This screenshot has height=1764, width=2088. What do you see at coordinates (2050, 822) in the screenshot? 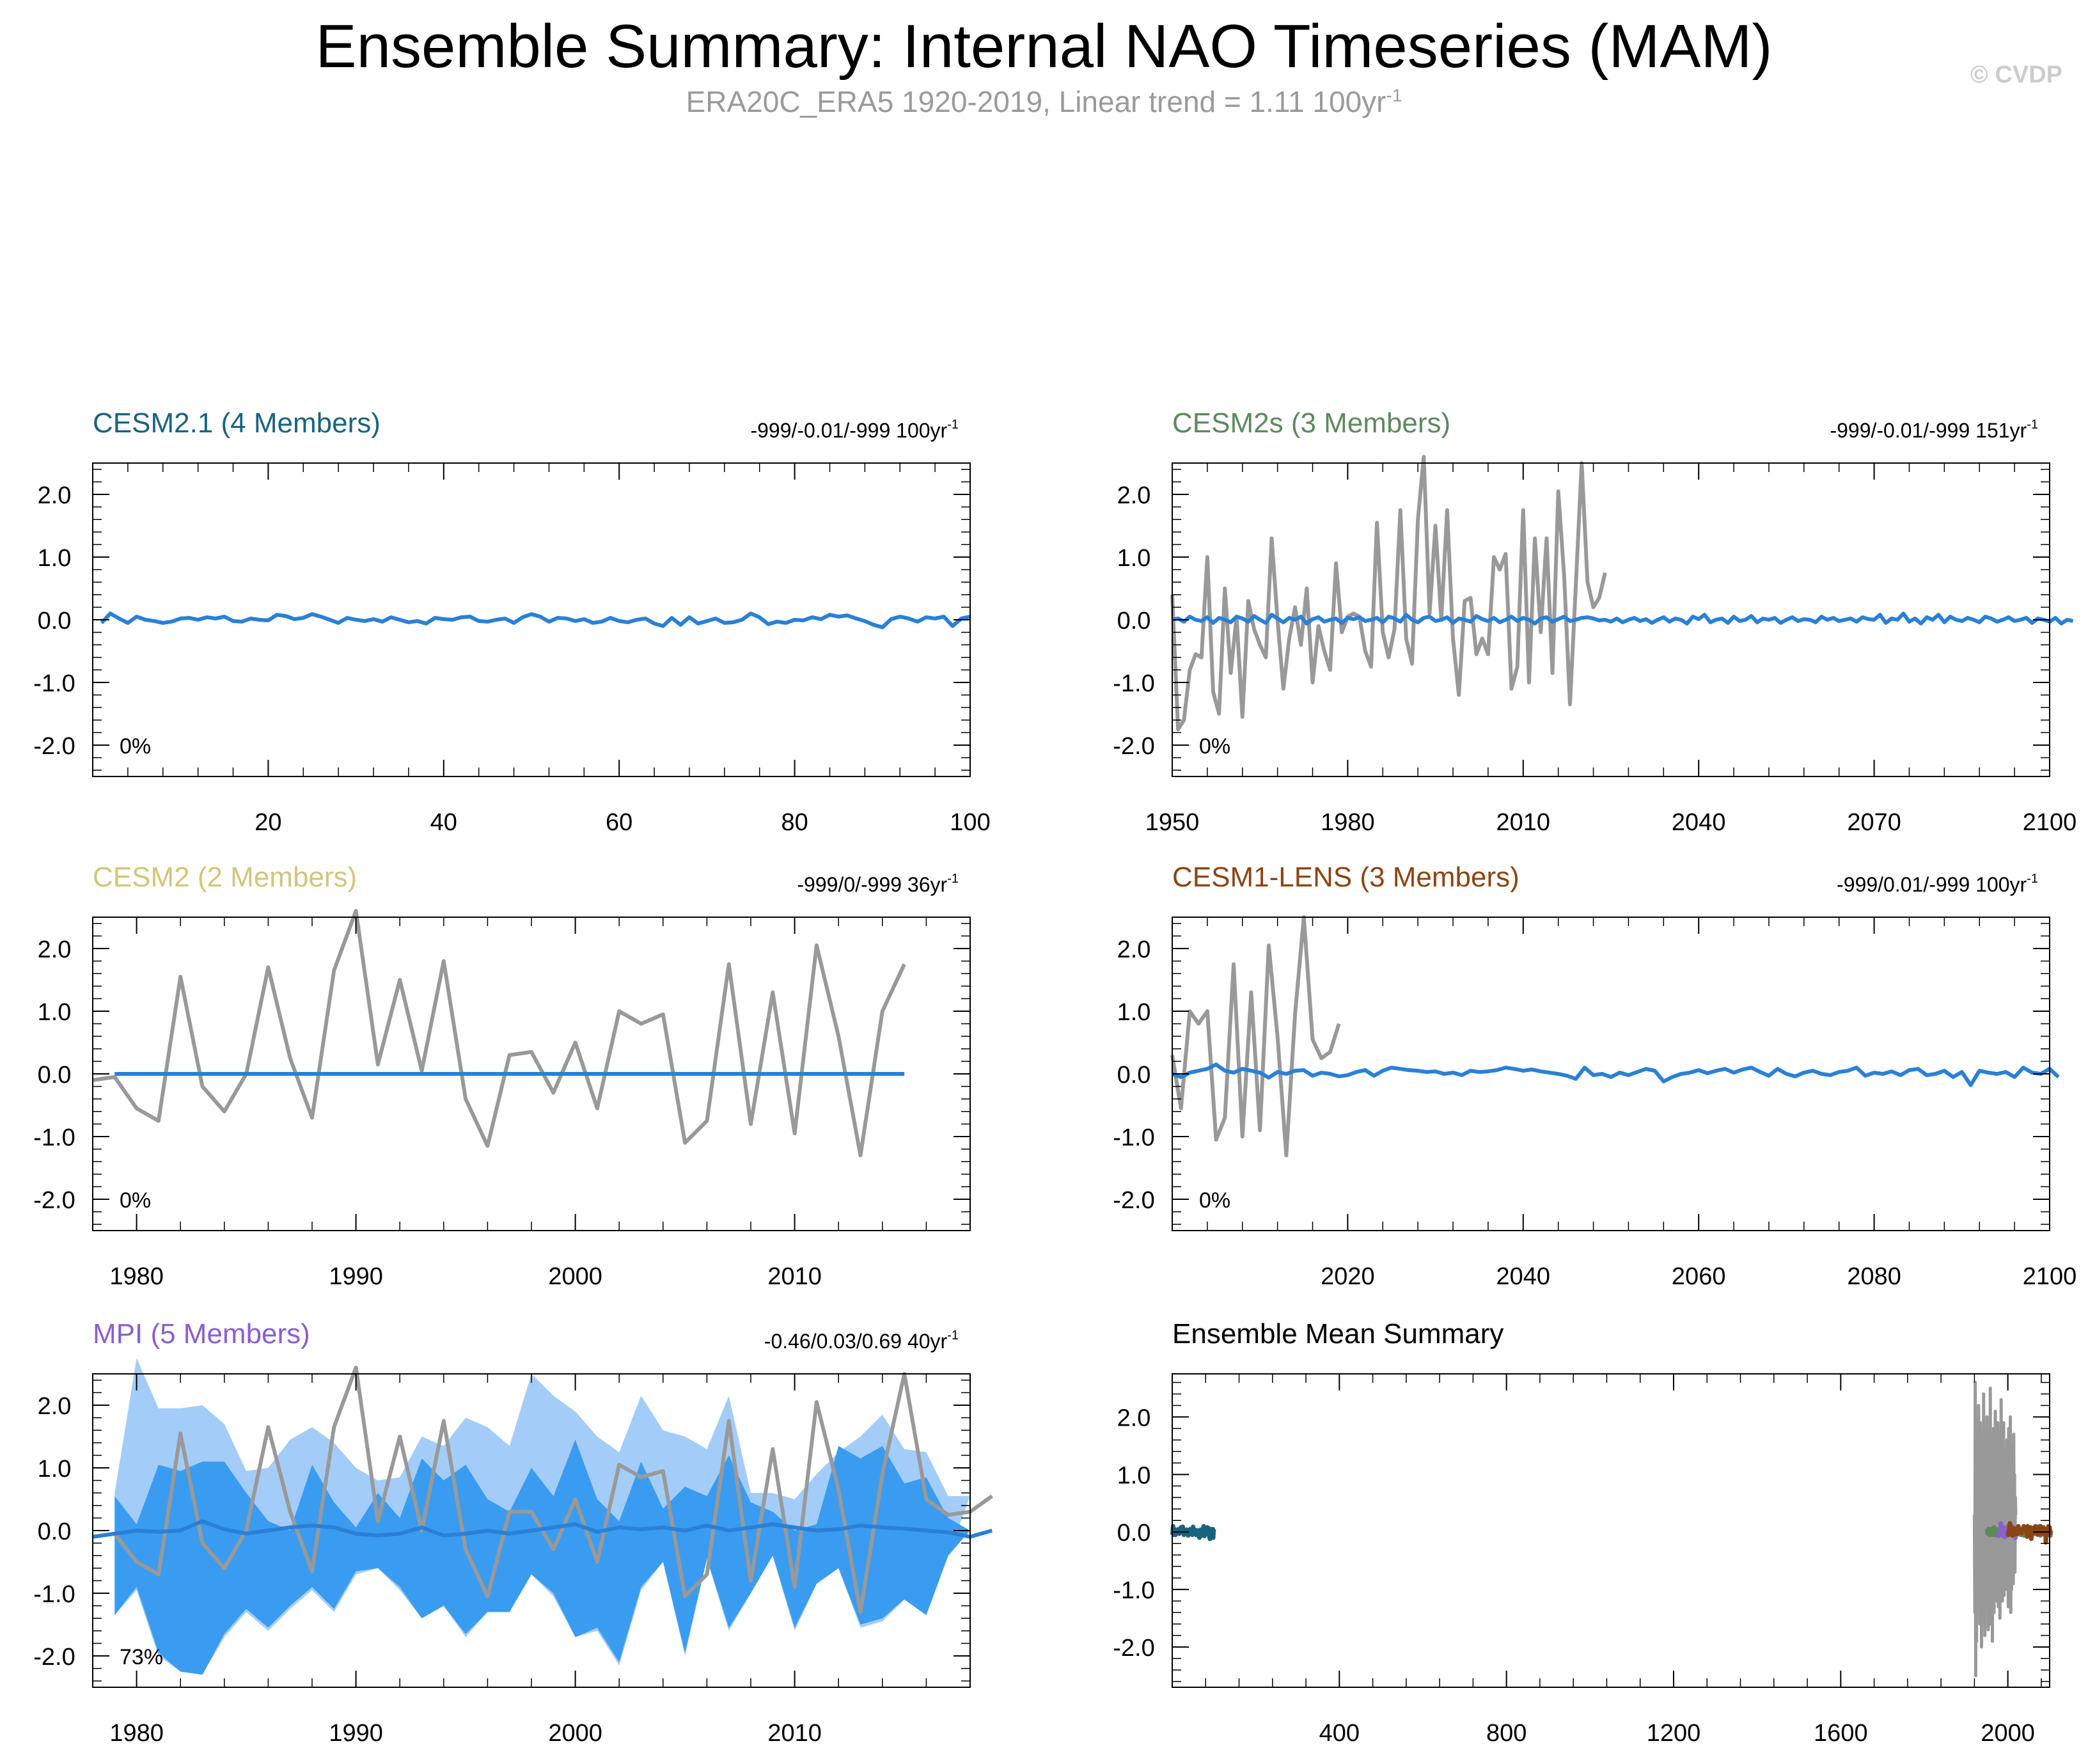
I see `cesm2s-xtick-label: 2100` at bounding box center [2050, 822].